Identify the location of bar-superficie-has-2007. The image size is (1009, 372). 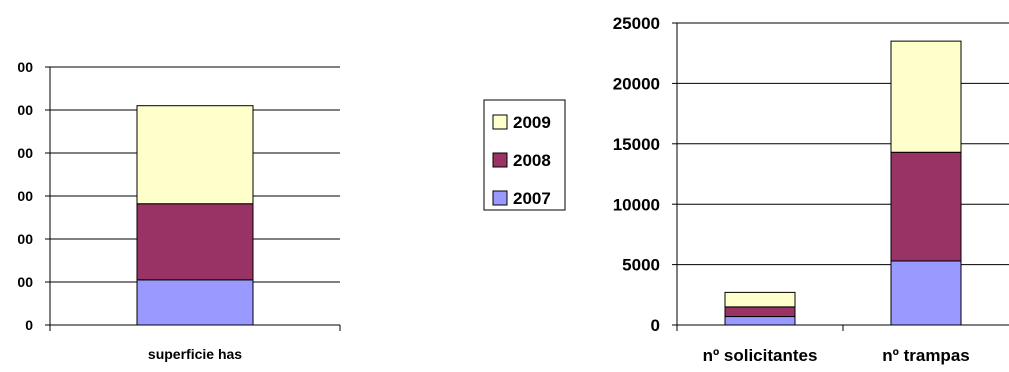
(195, 302).